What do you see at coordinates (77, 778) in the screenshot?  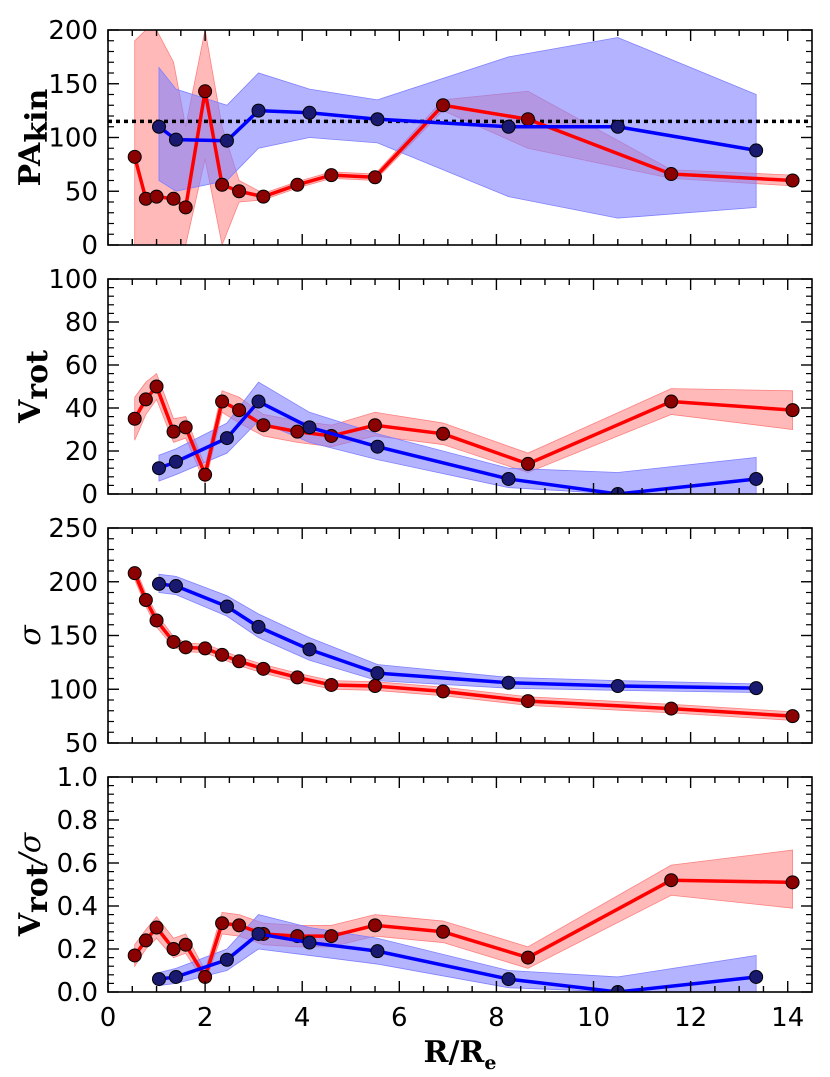 I see `y-tick-label: 1.0` at bounding box center [77, 778].